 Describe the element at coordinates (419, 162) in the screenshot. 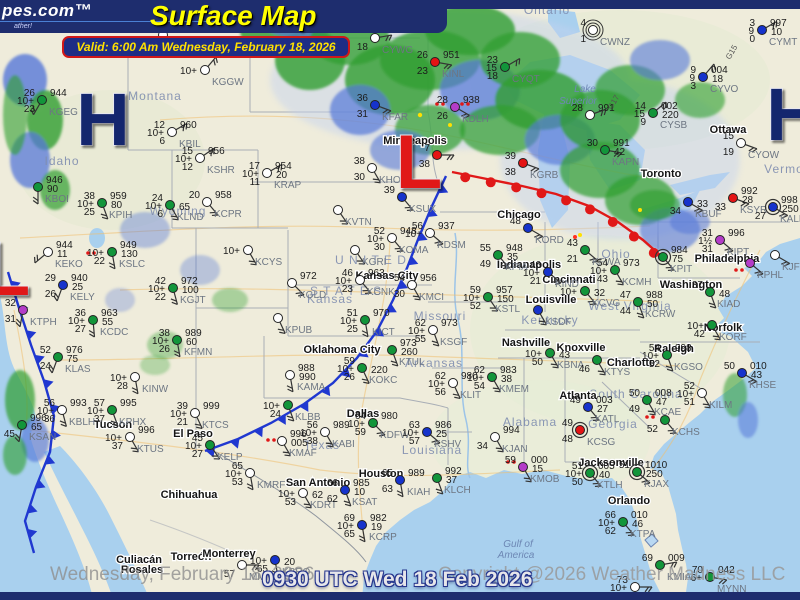

I see `low-pressure-marker: L` at that location.